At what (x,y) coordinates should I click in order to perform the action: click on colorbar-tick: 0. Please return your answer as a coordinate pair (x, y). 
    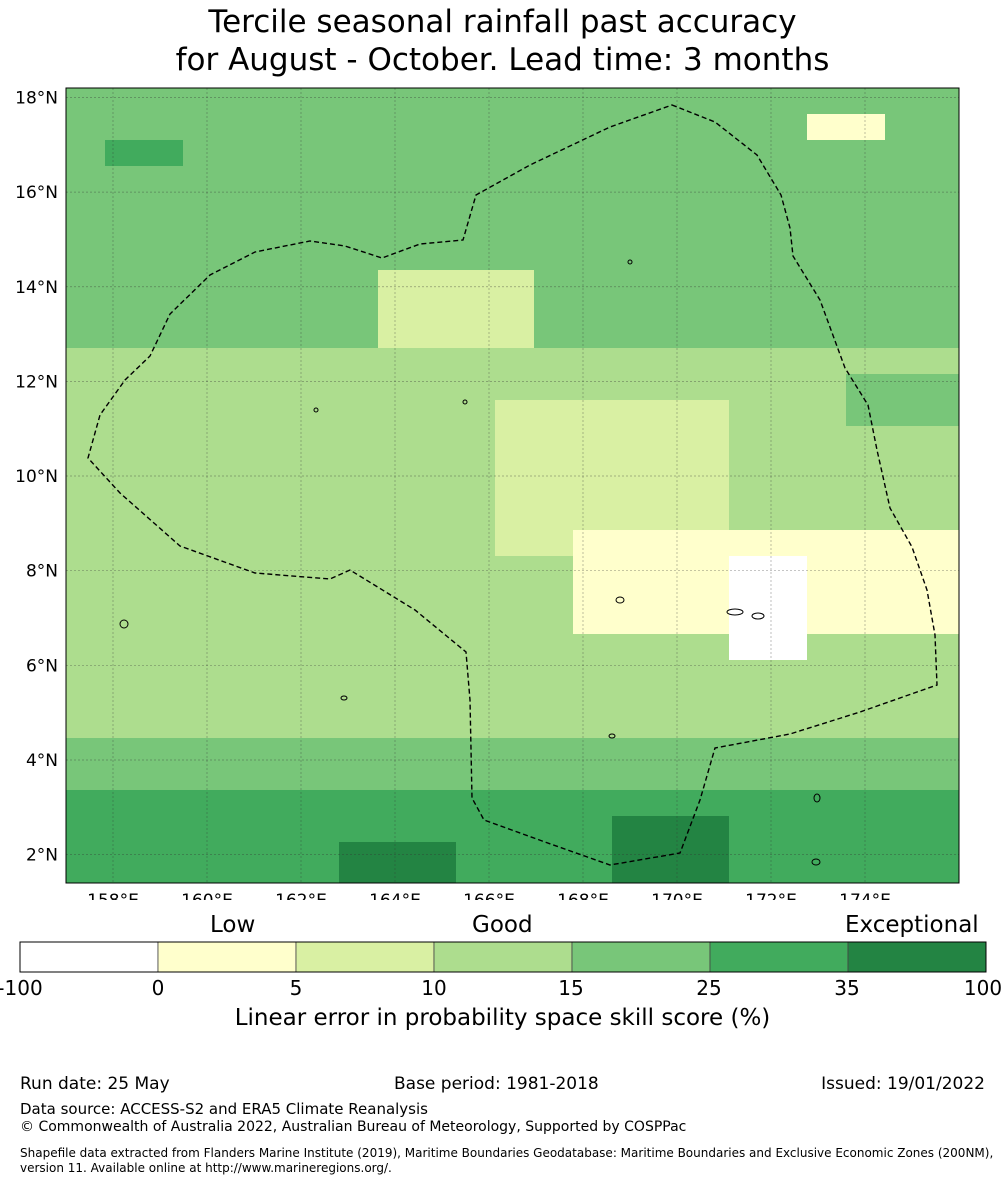
    Looking at the image, I should click on (158, 988).